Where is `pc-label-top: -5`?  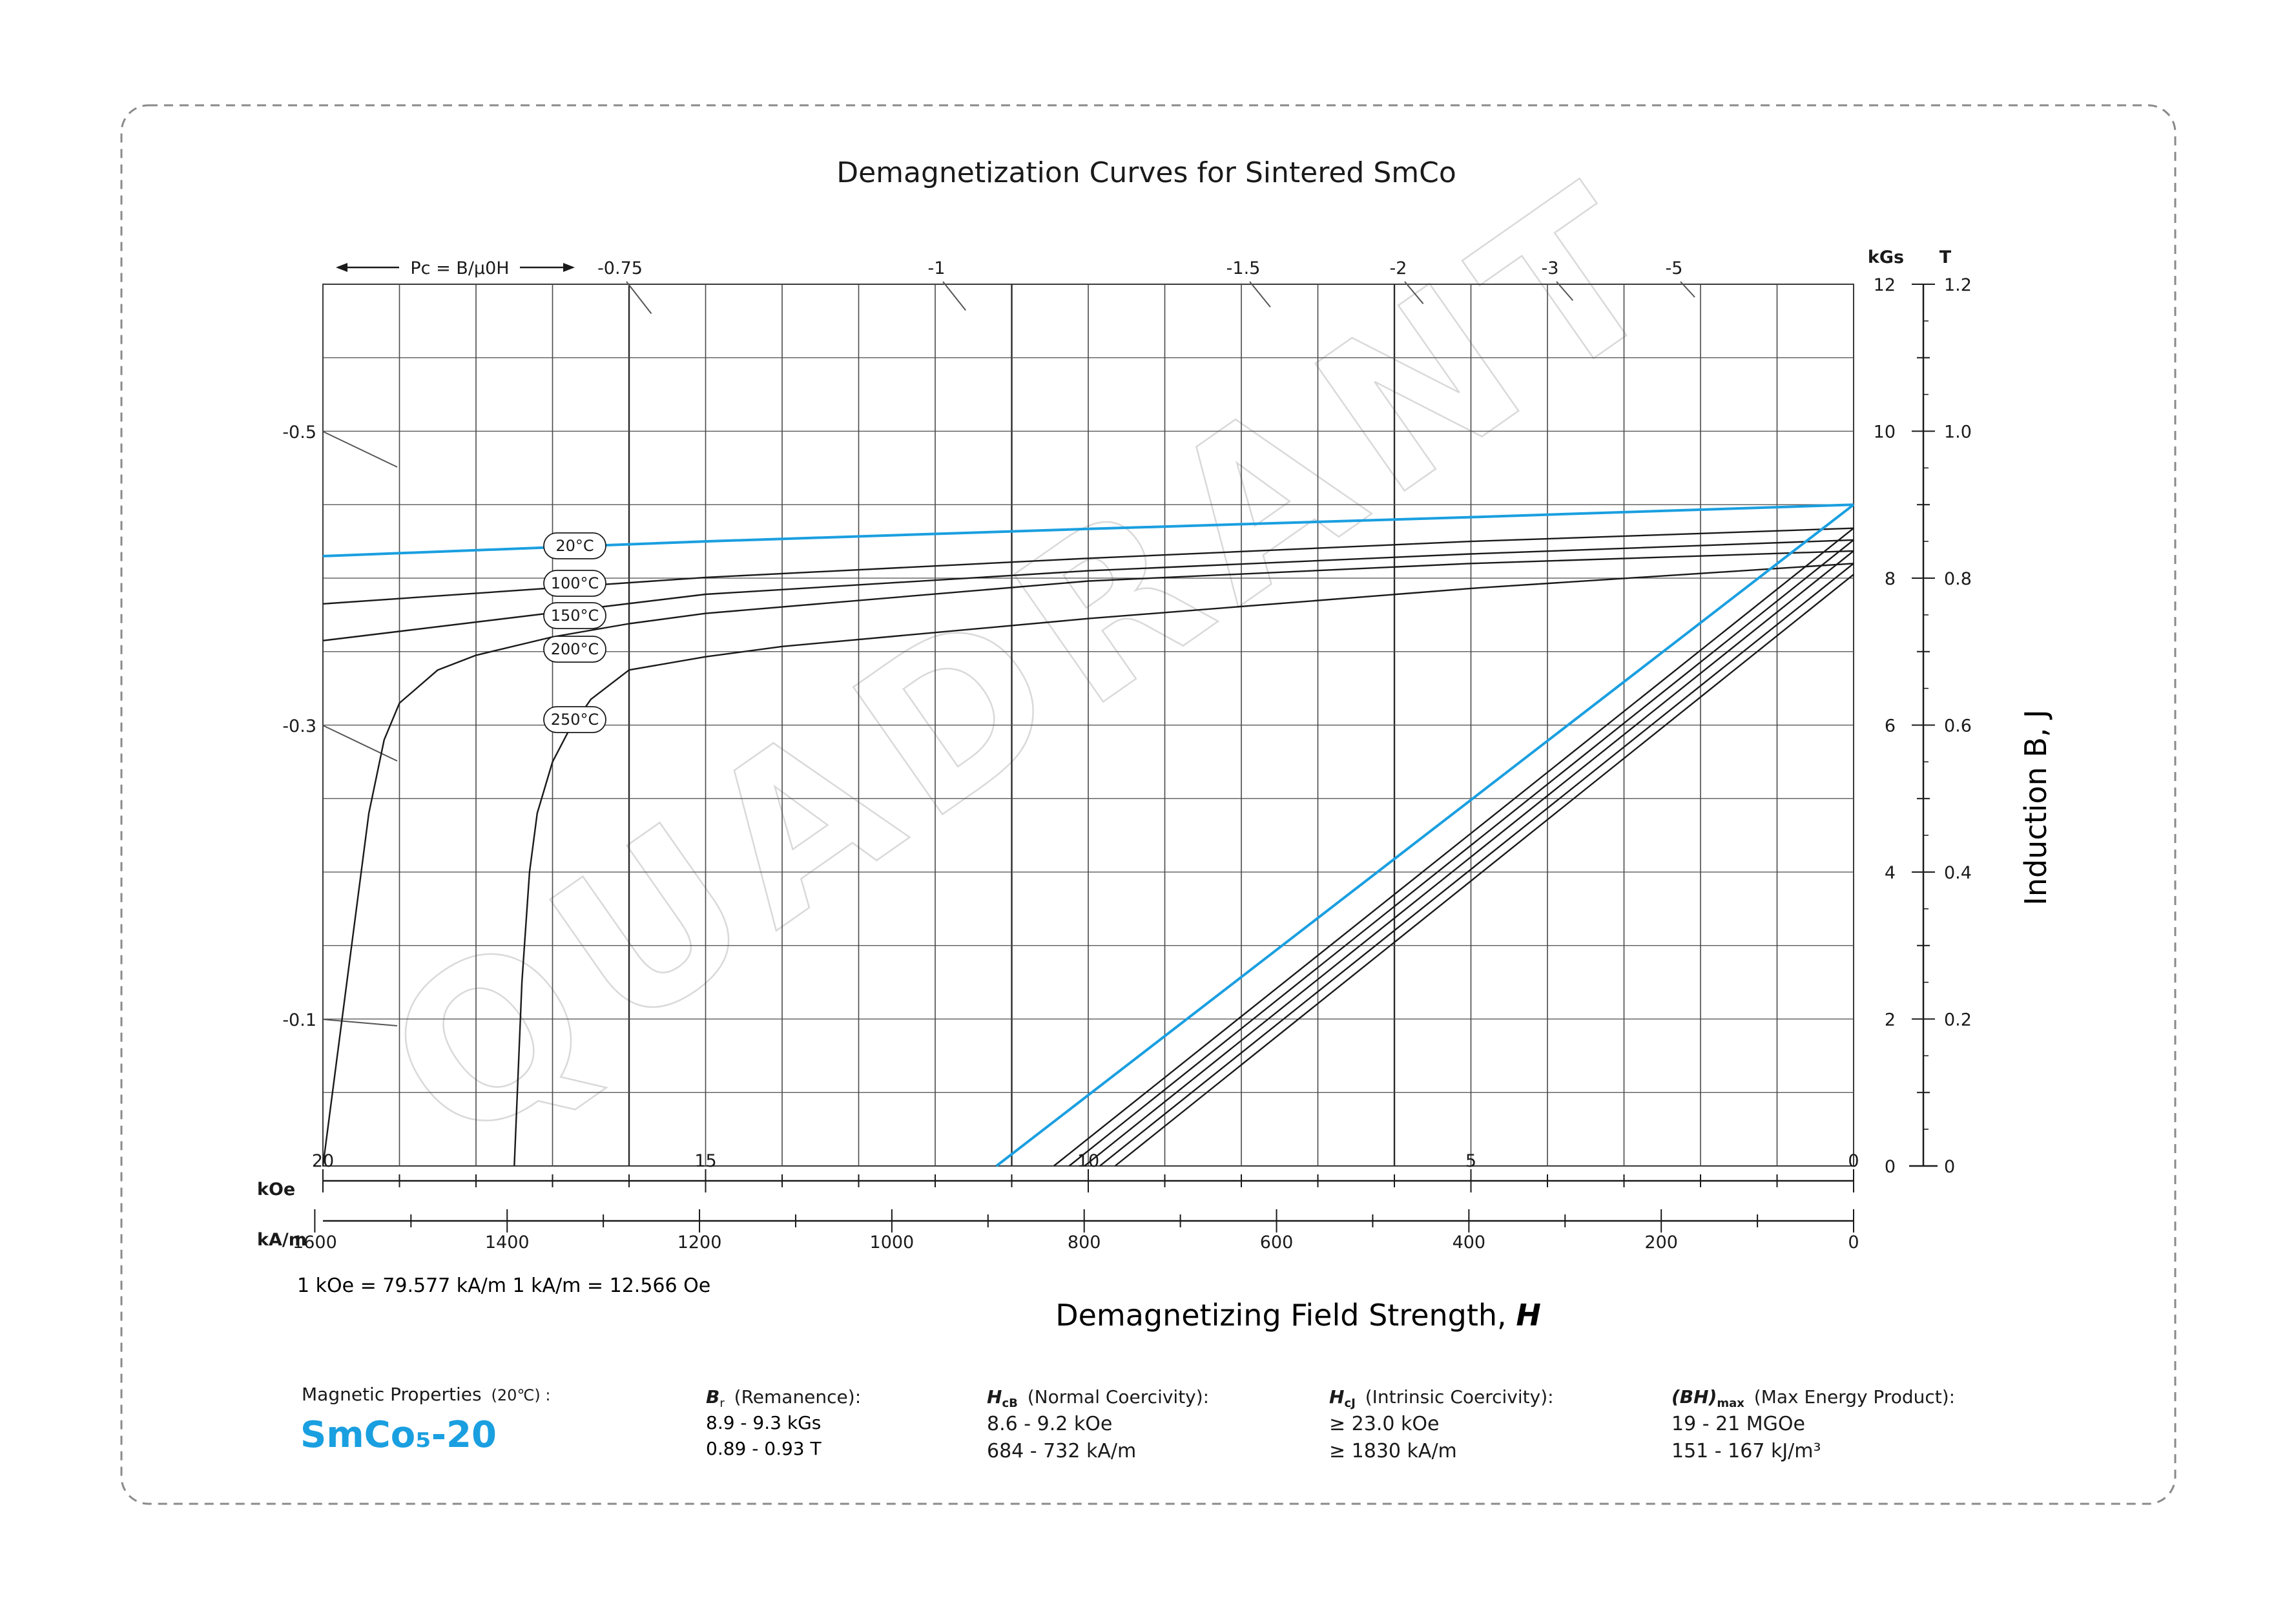
pc-label-top: -5 is located at coordinates (1674, 268).